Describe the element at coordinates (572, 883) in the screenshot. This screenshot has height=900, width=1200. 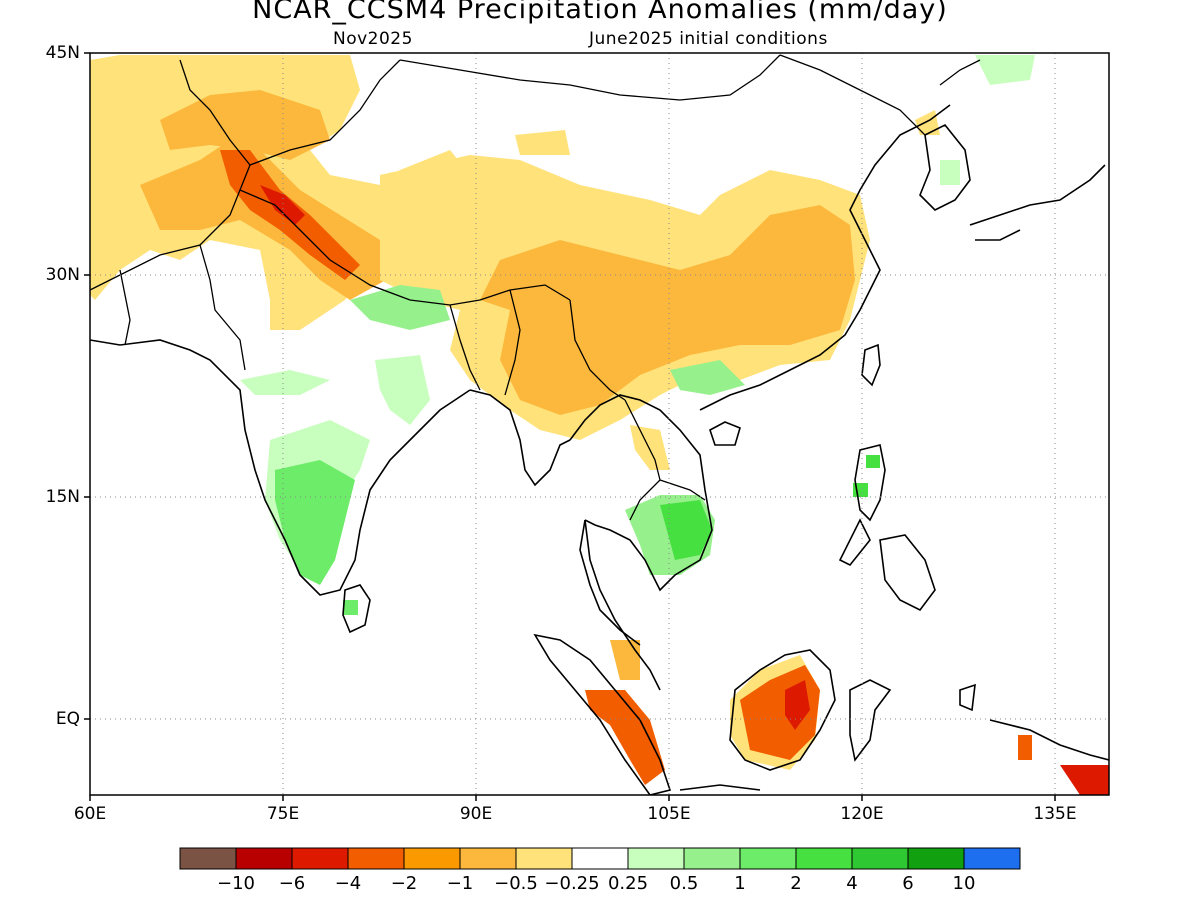
I see `colorbar-label: −0.25` at that location.